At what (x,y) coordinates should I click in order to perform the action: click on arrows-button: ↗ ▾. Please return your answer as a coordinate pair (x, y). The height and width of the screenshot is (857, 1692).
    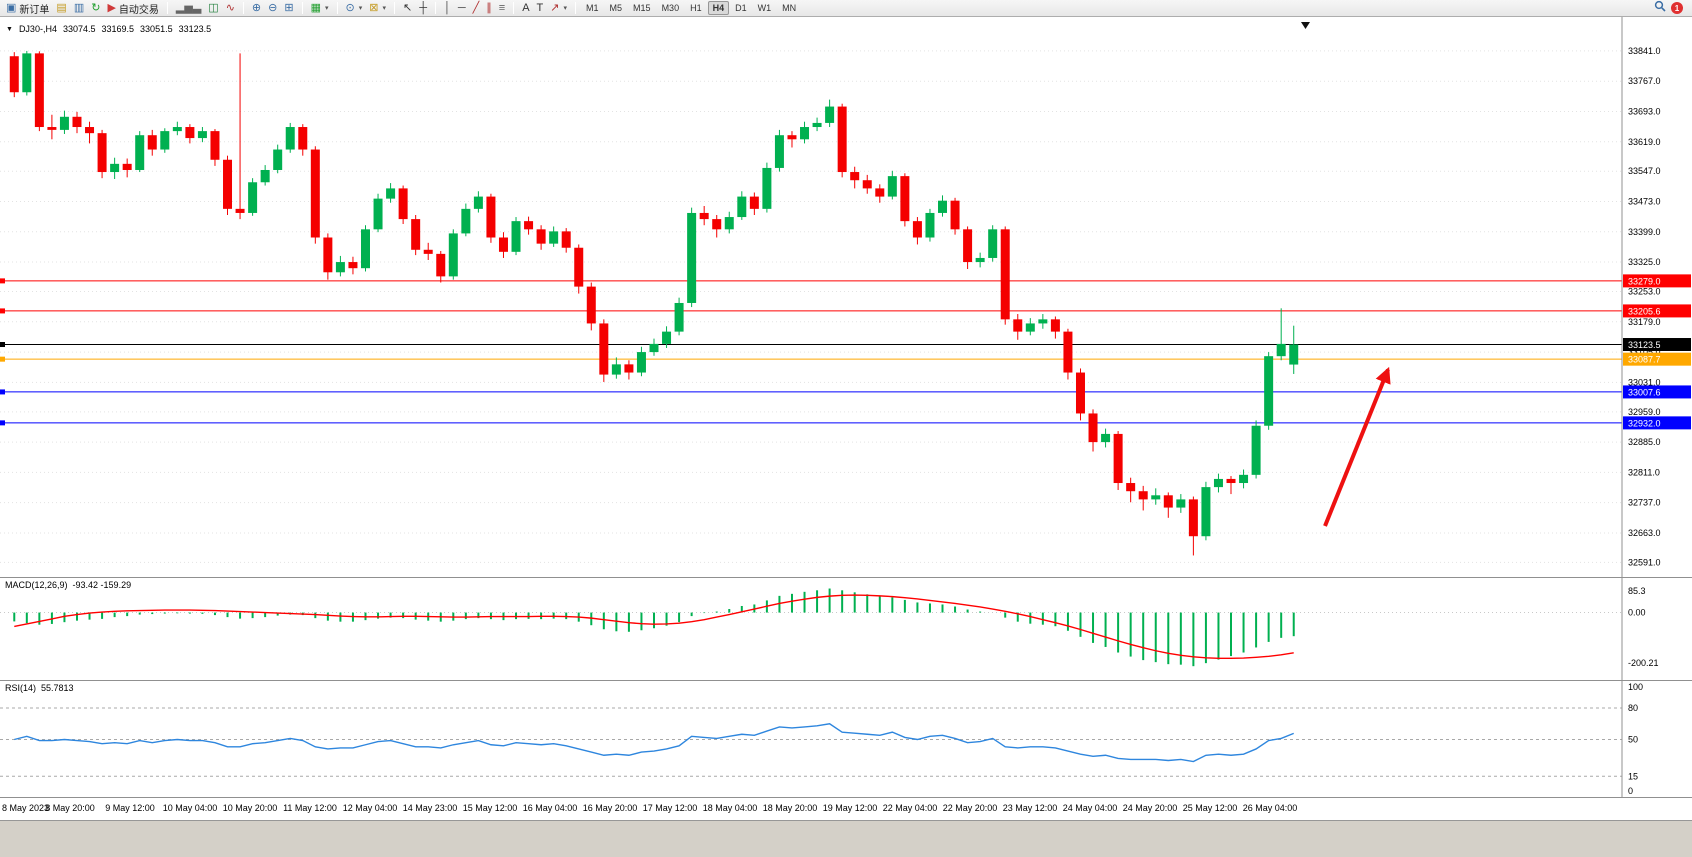
    Looking at the image, I should click on (558, 8).